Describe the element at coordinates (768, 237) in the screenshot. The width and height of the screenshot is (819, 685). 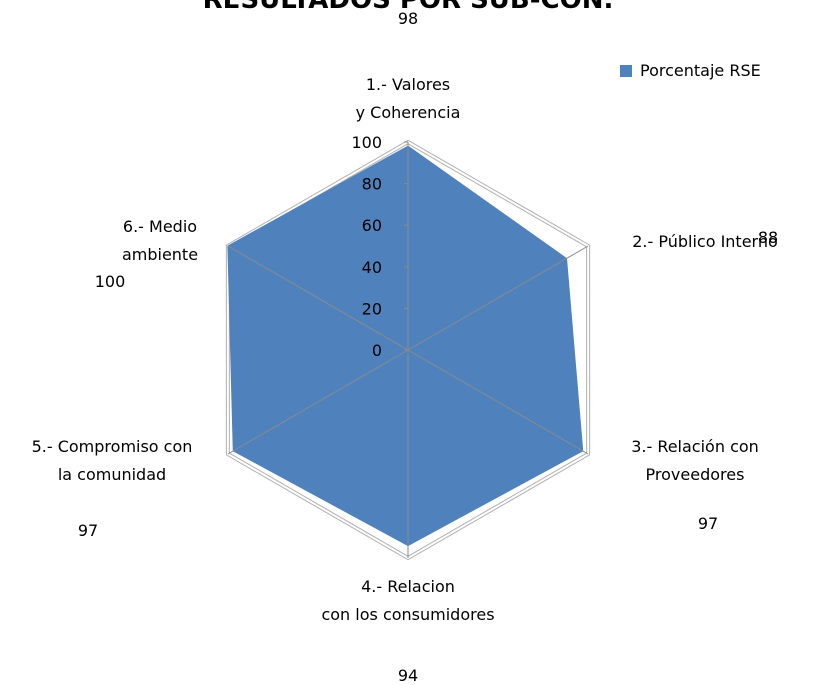
I see `value-label: 88` at that location.